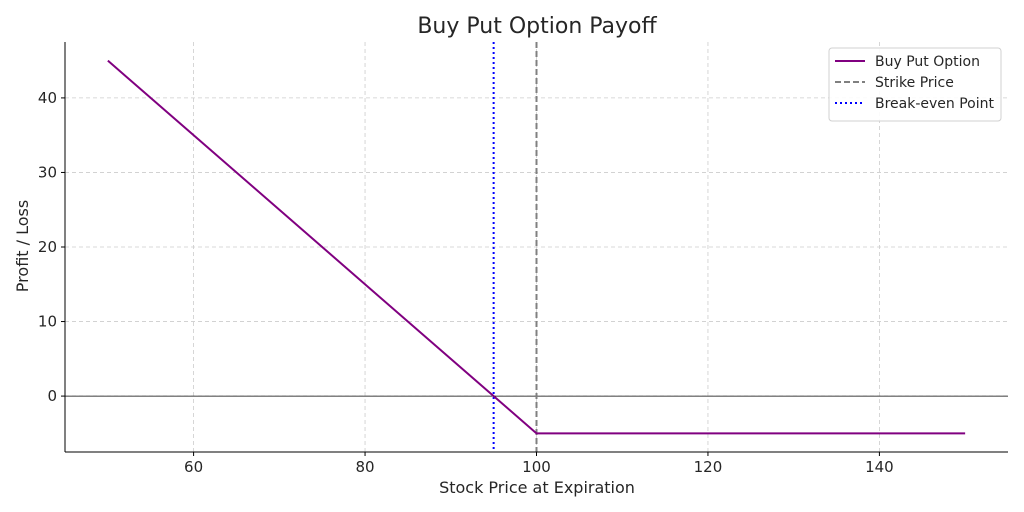  Describe the element at coordinates (47, 172) in the screenshot. I see `y-tick-label: 30` at that location.